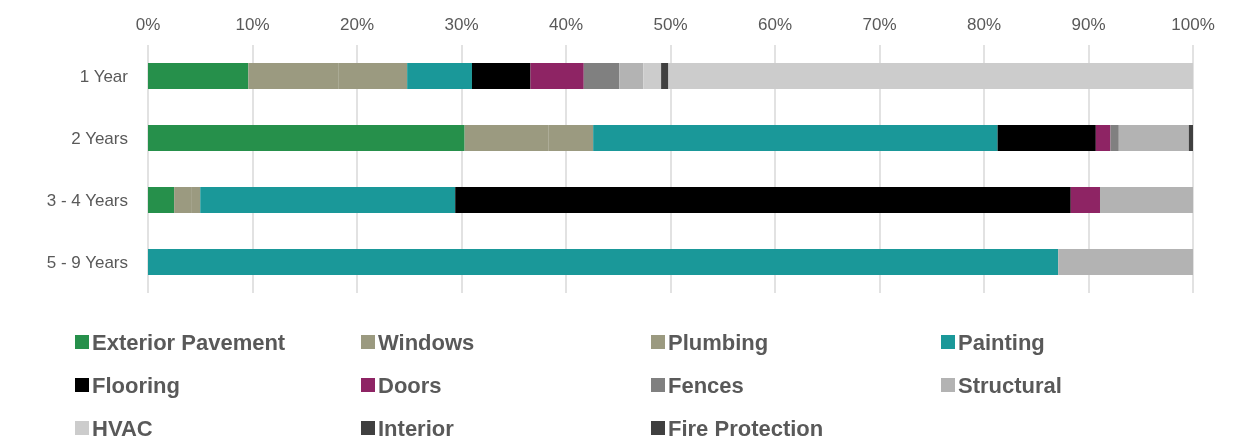  What do you see at coordinates (87, 200) in the screenshot?
I see `y-tick-label: 3 - 4 Years` at bounding box center [87, 200].